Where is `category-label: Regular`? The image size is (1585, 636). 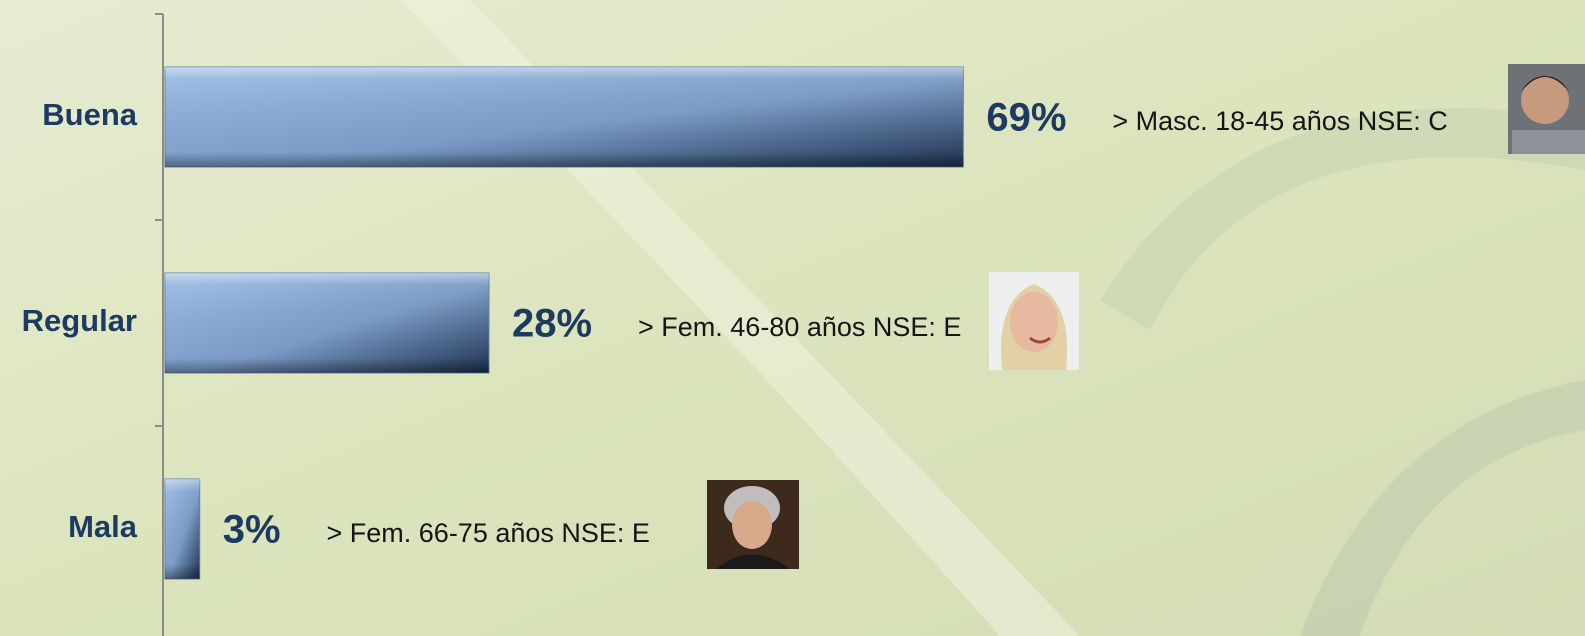 category-label: Regular is located at coordinates (79, 320).